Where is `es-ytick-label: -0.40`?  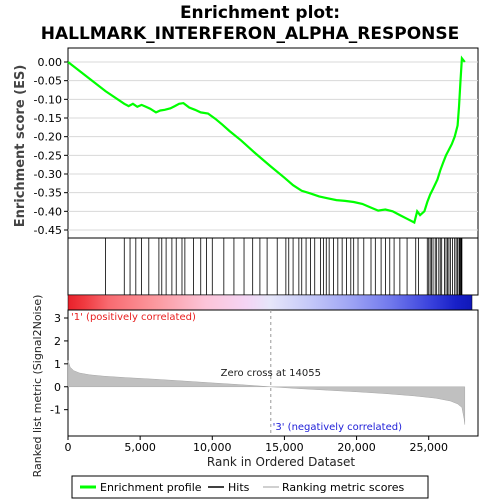
es-ytick-label: -0.40 is located at coordinates (48, 211).